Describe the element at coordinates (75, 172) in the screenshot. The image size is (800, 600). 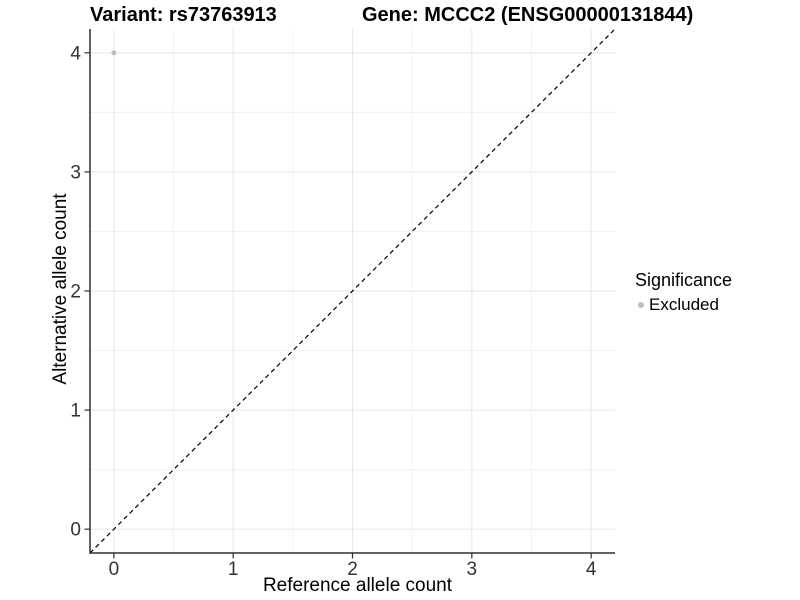
I see `y-tick-label: 3` at that location.